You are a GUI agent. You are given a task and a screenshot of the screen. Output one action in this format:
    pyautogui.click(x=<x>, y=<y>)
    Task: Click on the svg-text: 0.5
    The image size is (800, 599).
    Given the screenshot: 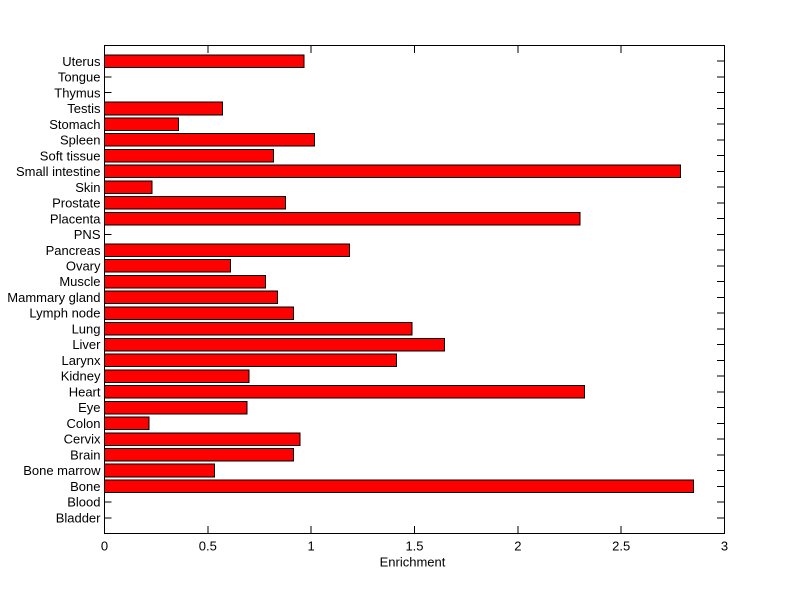 What is the action you would take?
    pyautogui.click(x=208, y=546)
    